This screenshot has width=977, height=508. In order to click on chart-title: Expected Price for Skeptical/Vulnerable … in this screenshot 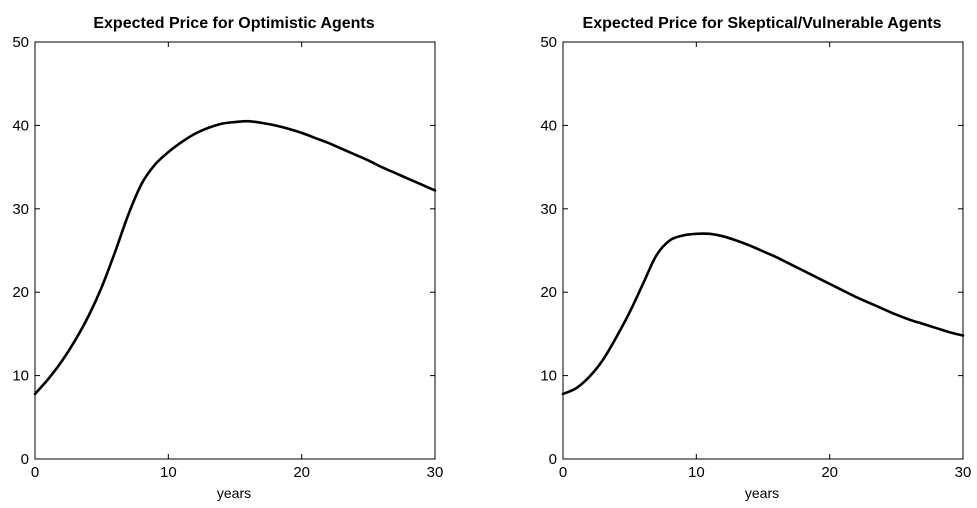, I will do `click(762, 23)`.